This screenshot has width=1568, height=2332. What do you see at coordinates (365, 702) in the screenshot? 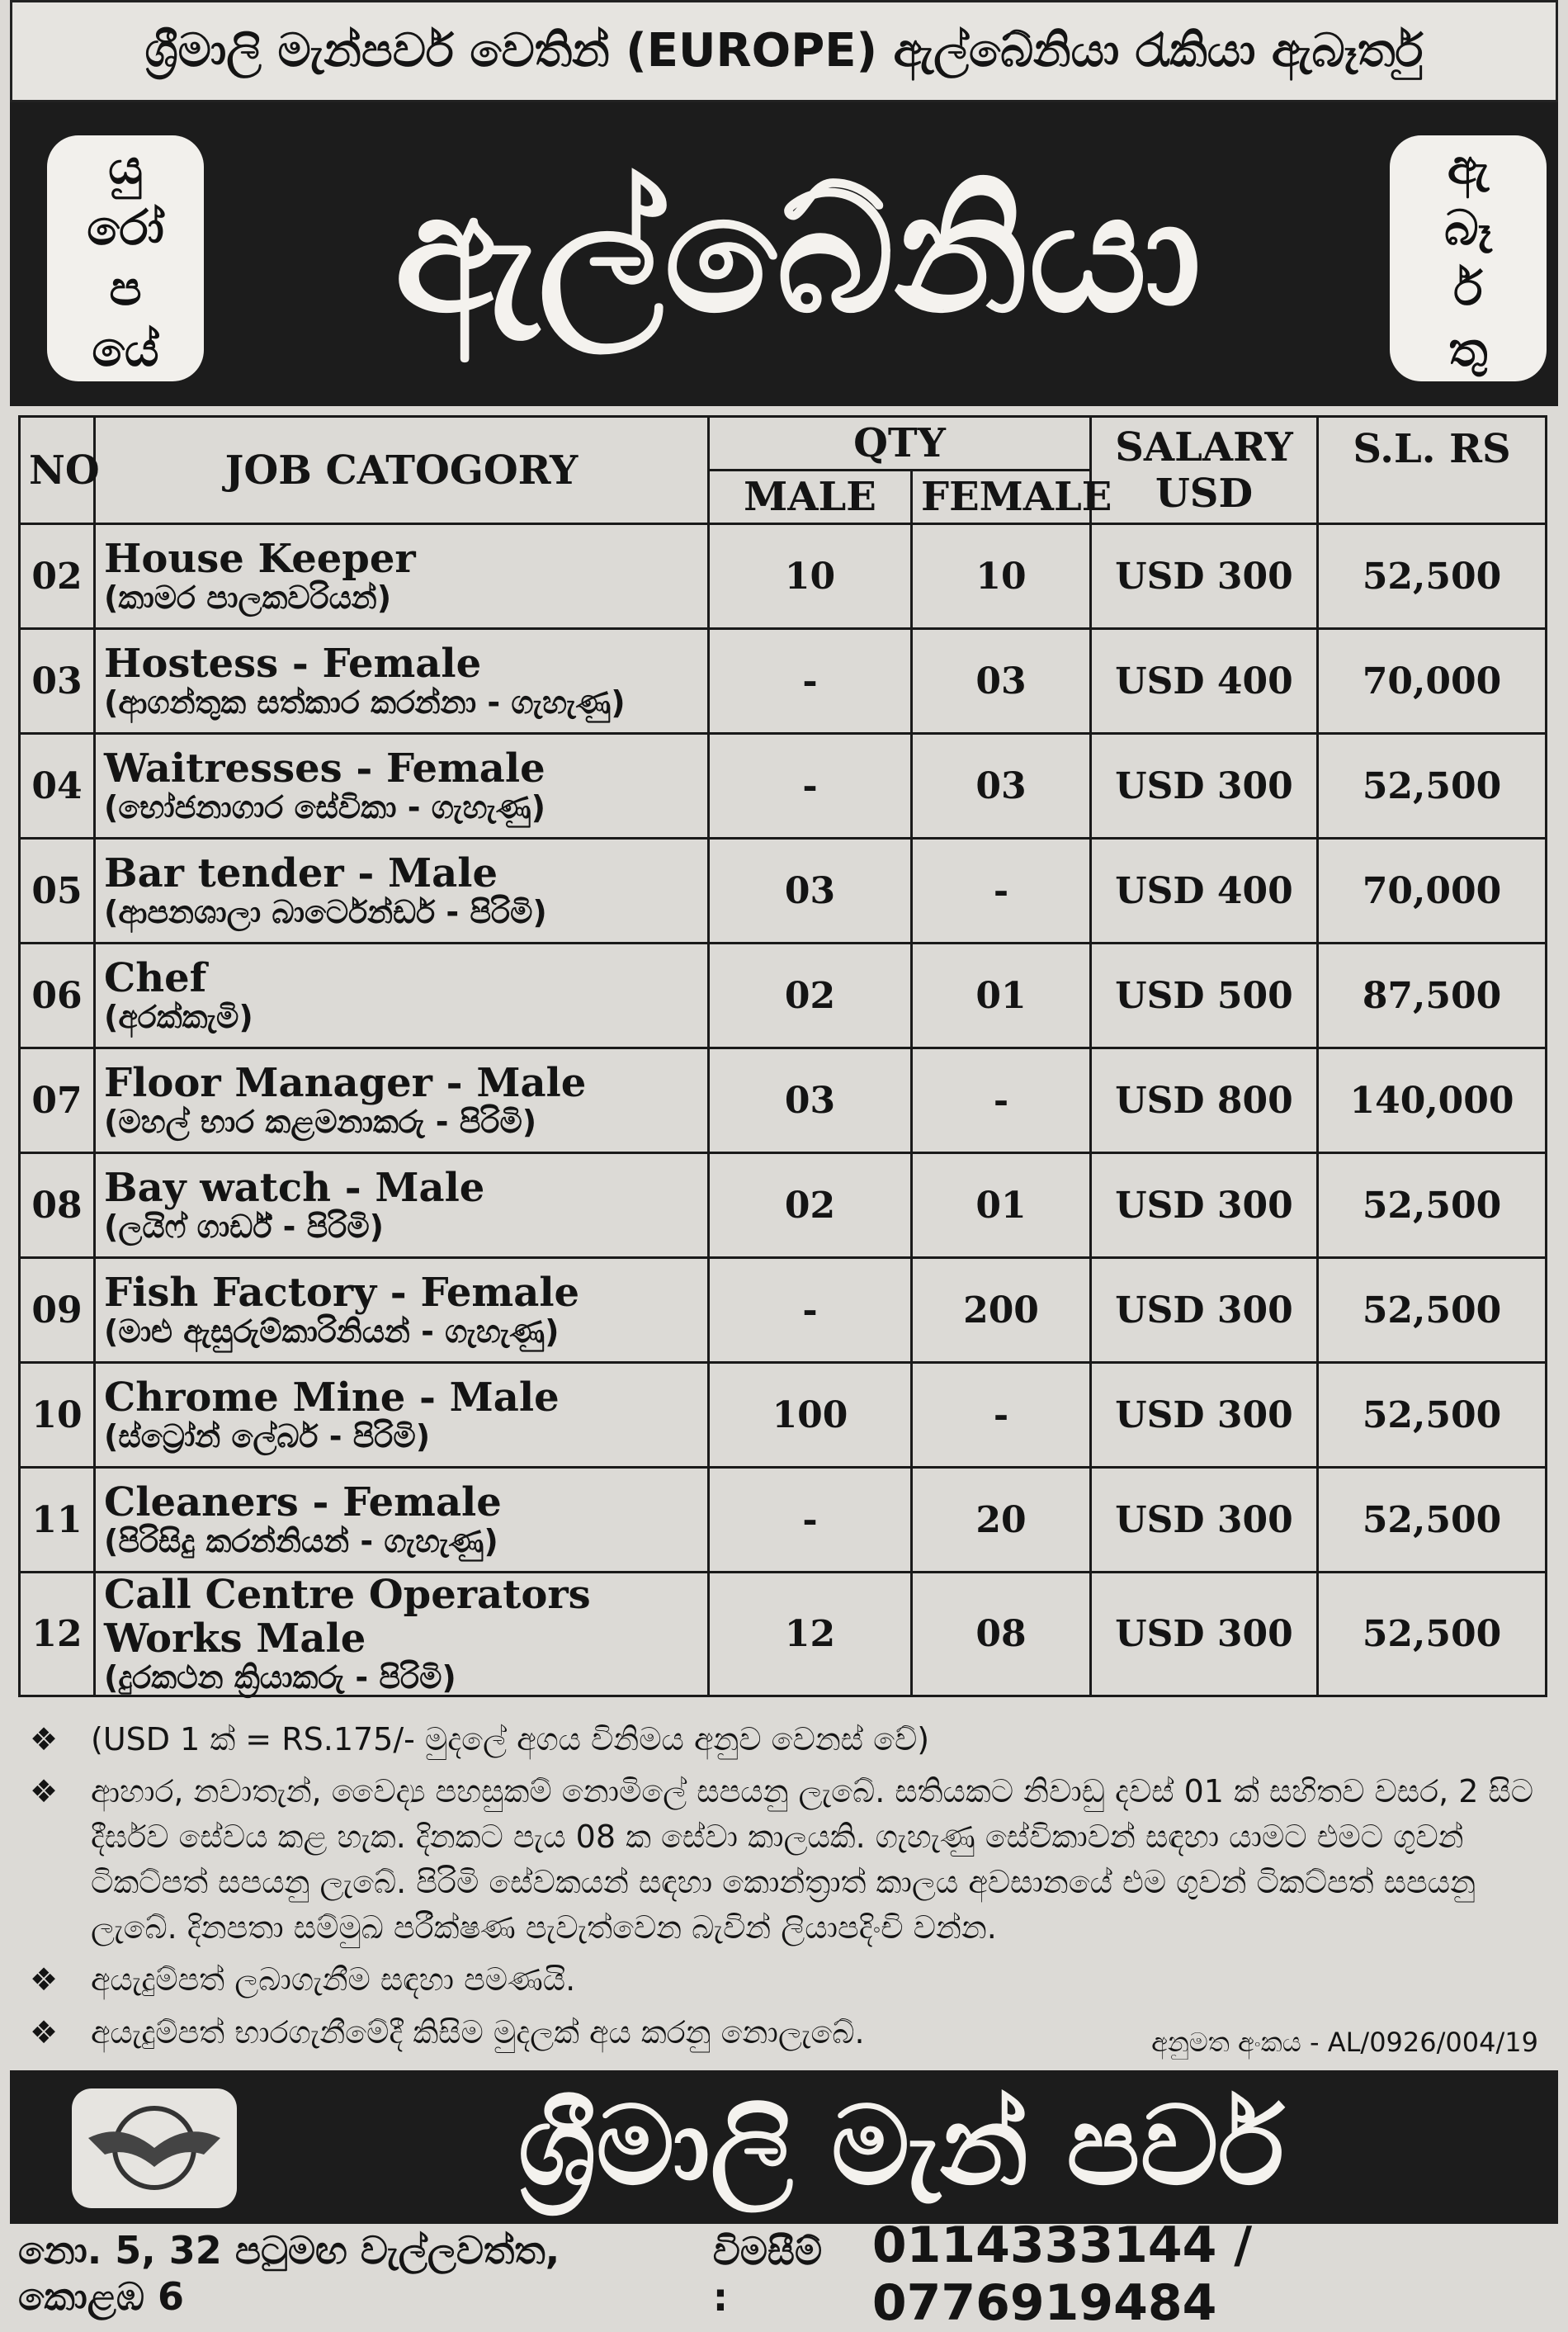
I see `job-title-sinhala: (ආගන්තුක සත්කාර කරන්නා - ගැහැණු)` at bounding box center [365, 702].